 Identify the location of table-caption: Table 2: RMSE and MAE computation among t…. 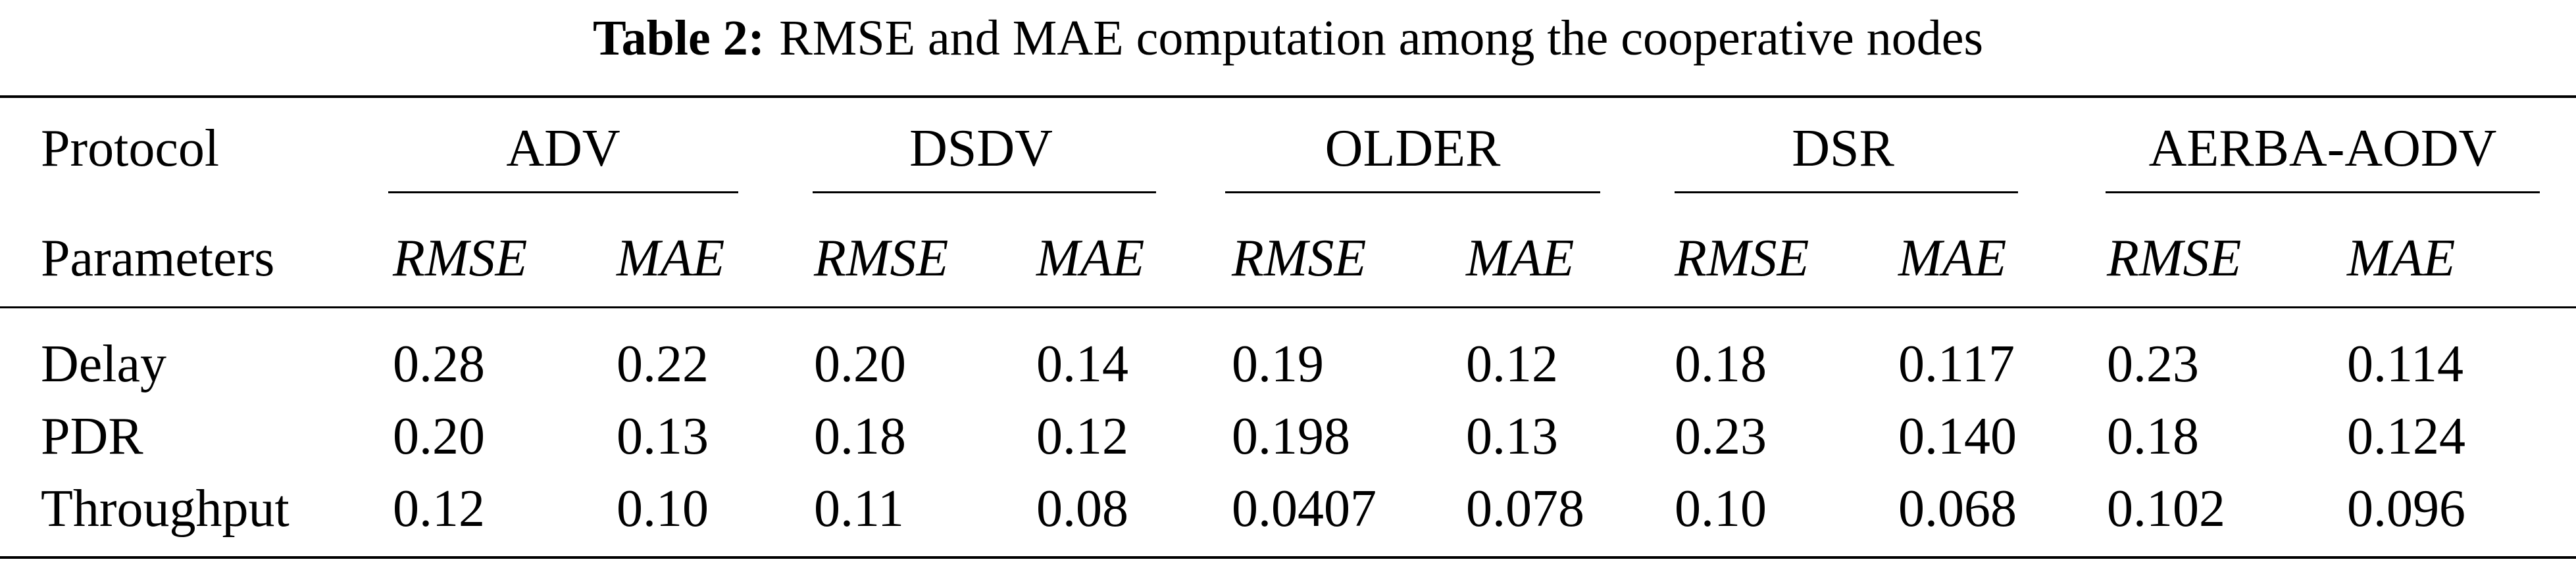
(1288, 38).